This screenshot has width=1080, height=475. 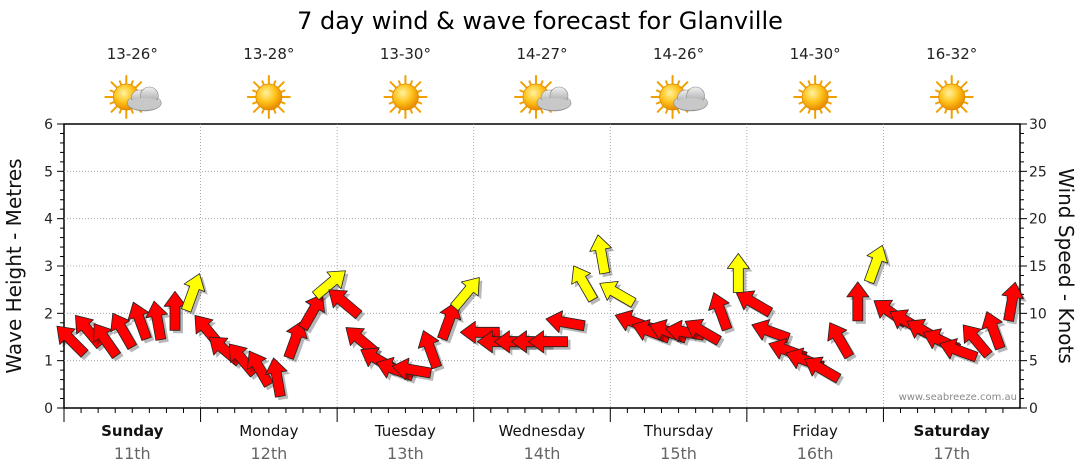 What do you see at coordinates (678, 54) in the screenshot?
I see `day-temperature: 14-26°` at bounding box center [678, 54].